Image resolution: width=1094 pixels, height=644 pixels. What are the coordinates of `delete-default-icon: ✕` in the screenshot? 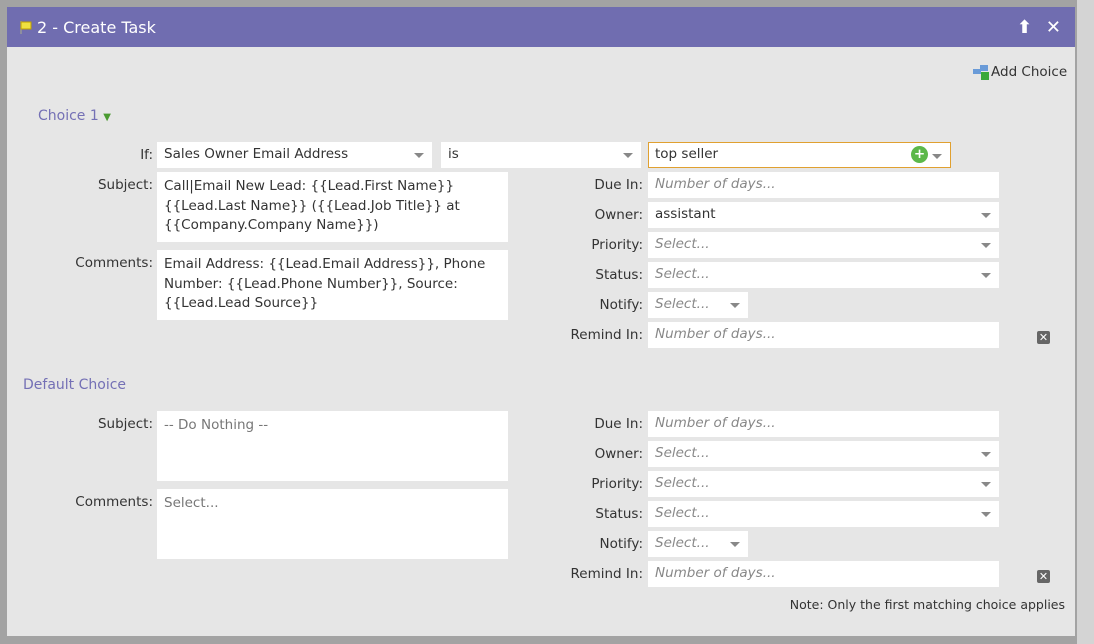 It's located at (1043, 576).